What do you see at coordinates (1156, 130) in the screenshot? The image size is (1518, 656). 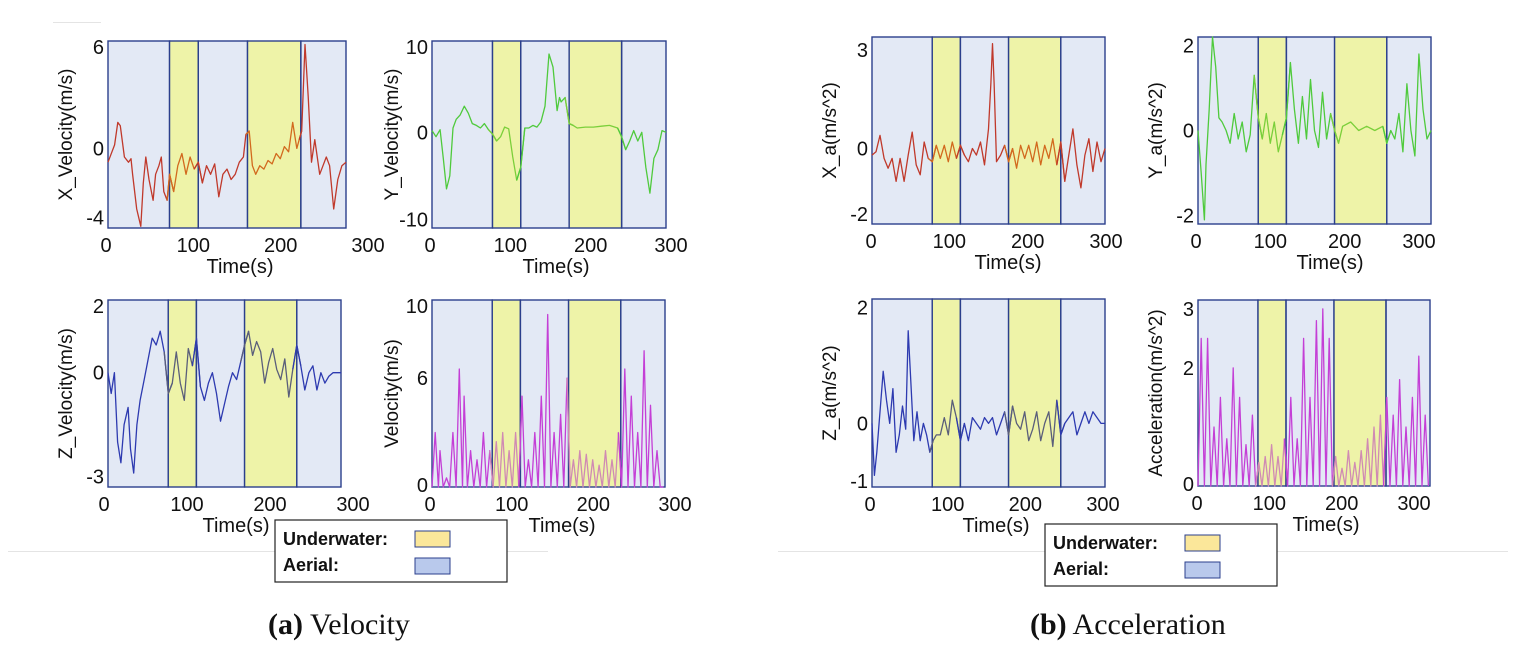 I see `y-axis-label: Y_a(m/s^2)` at bounding box center [1156, 130].